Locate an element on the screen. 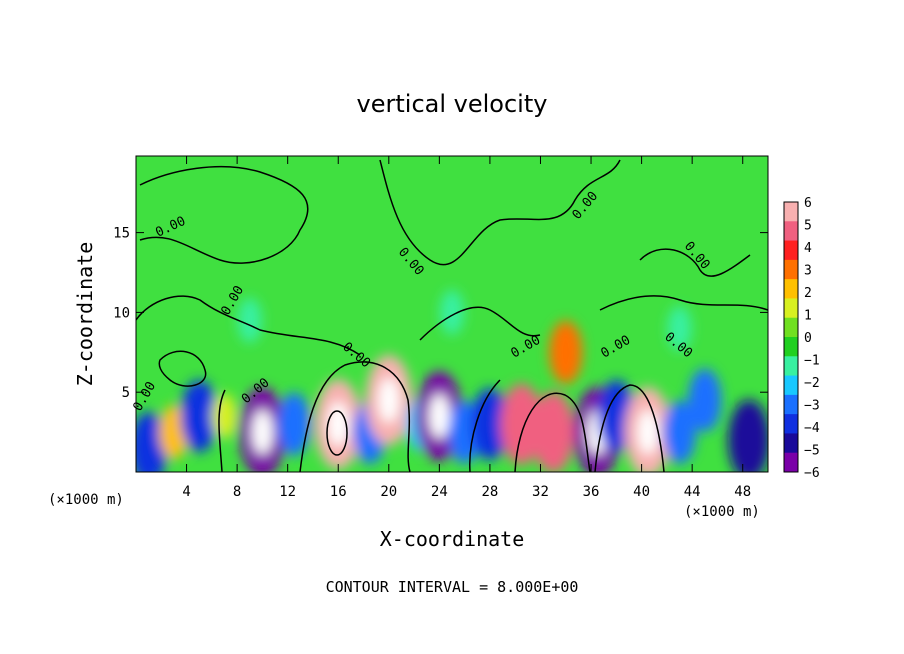 The height and width of the screenshot is (654, 904). y-axis-label: Z-coordinate is located at coordinates (85, 314).